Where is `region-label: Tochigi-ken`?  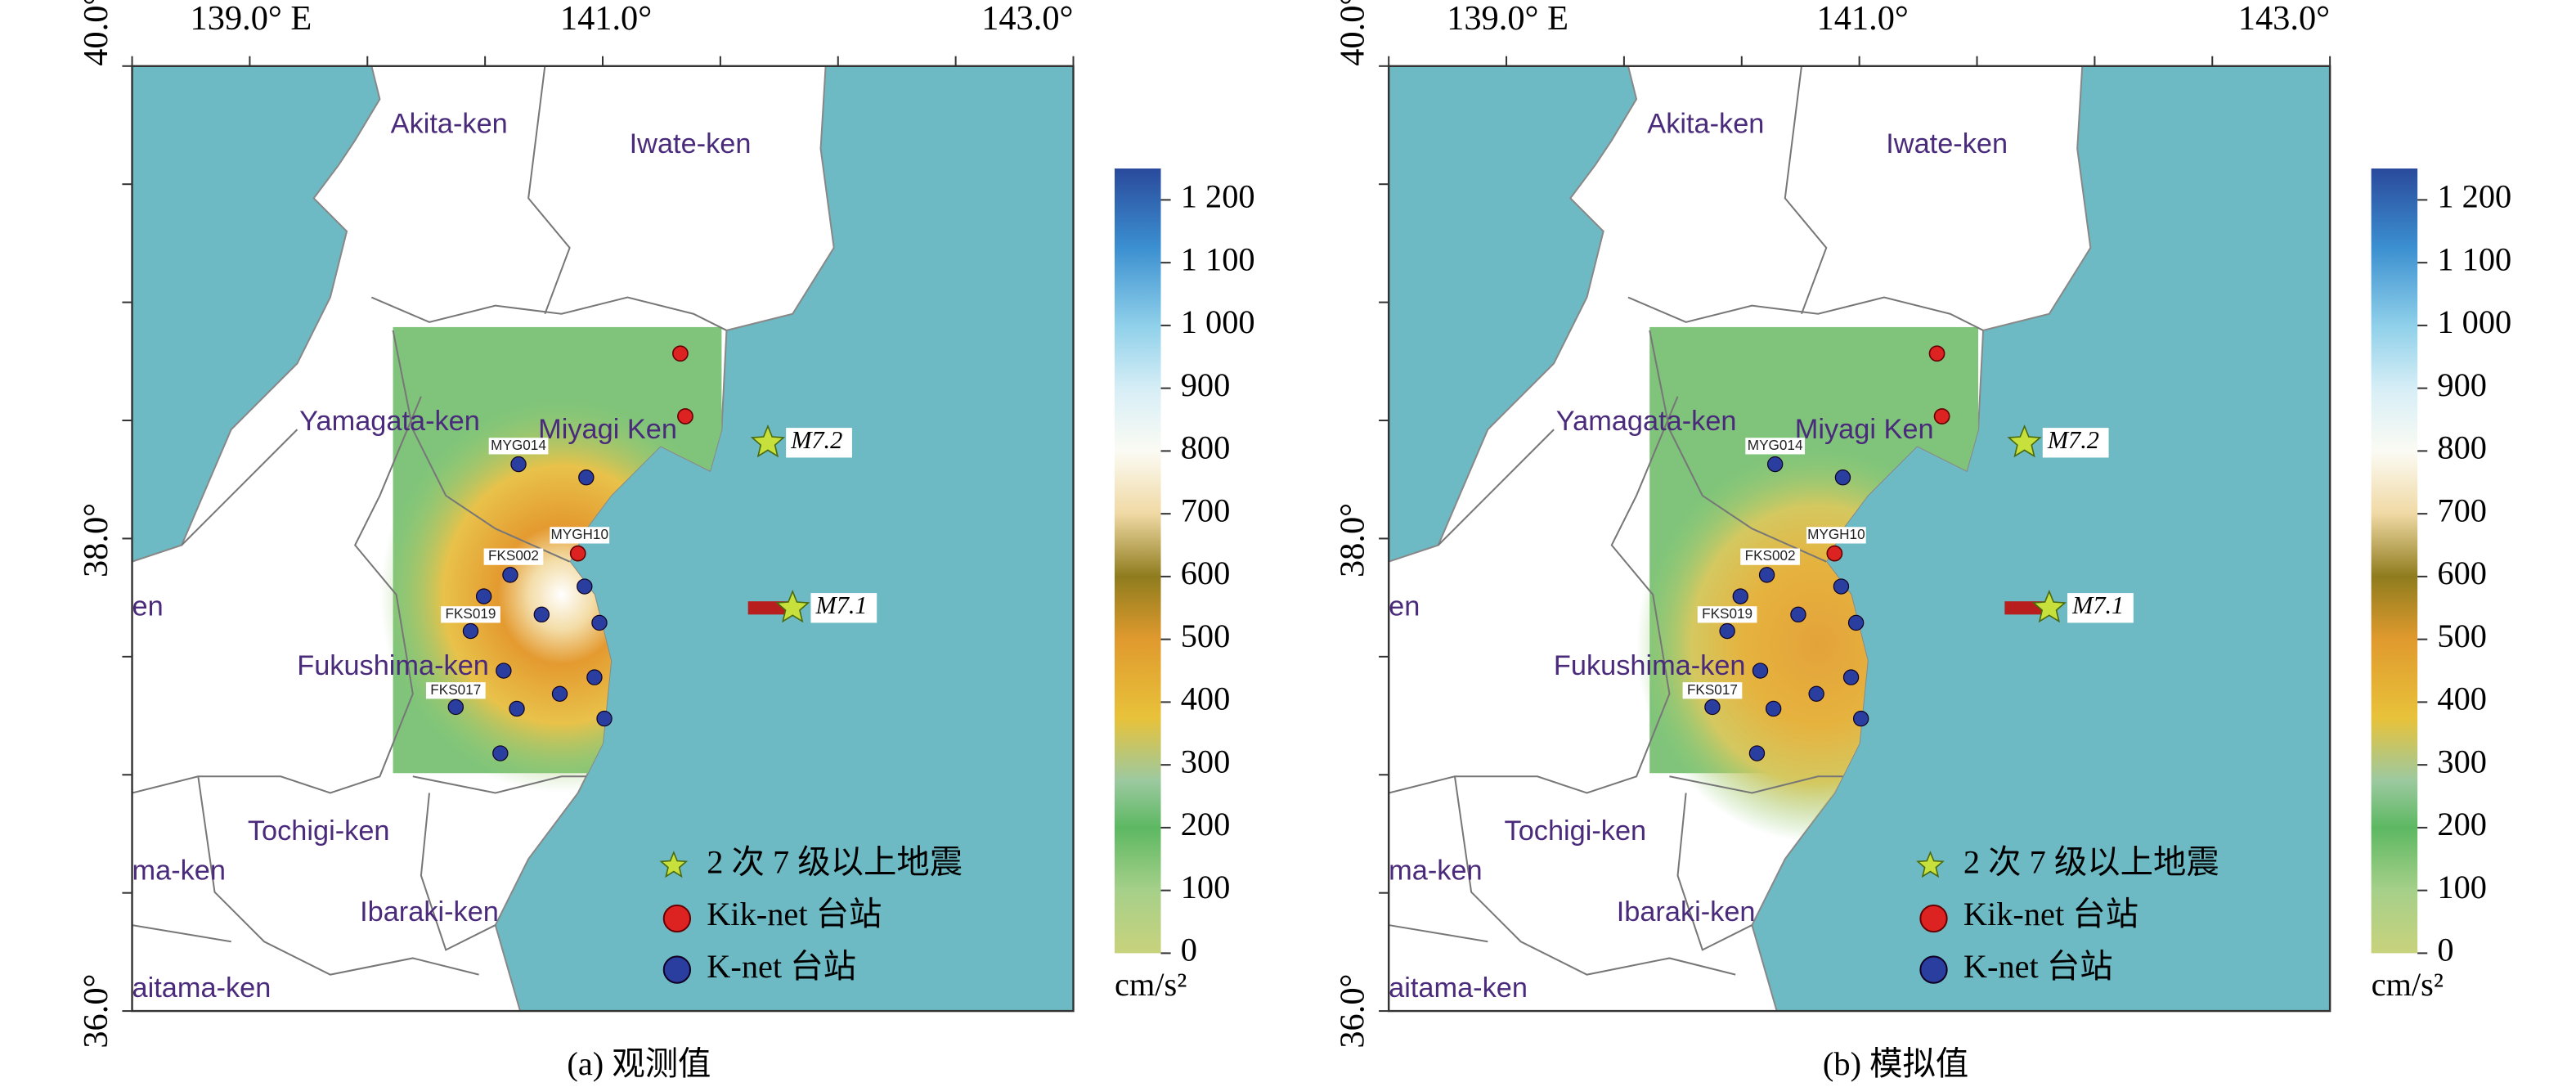
region-label: Tochigi-ken is located at coordinates (319, 831).